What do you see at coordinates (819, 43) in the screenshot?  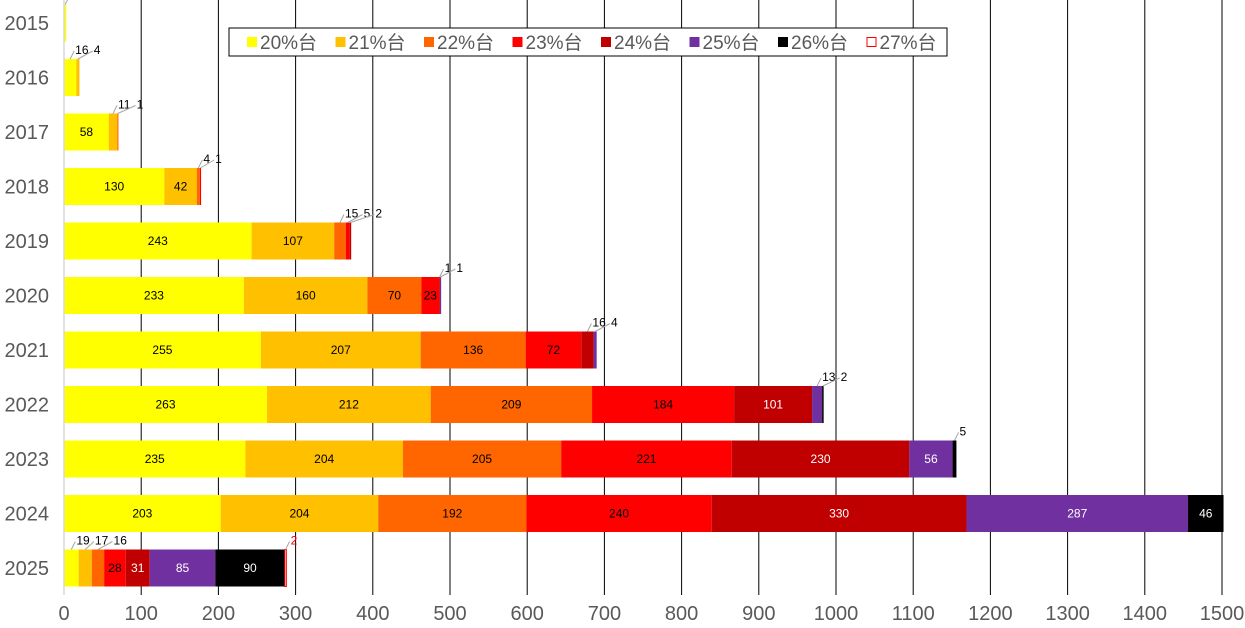 I see `legend-label: 26%台` at bounding box center [819, 43].